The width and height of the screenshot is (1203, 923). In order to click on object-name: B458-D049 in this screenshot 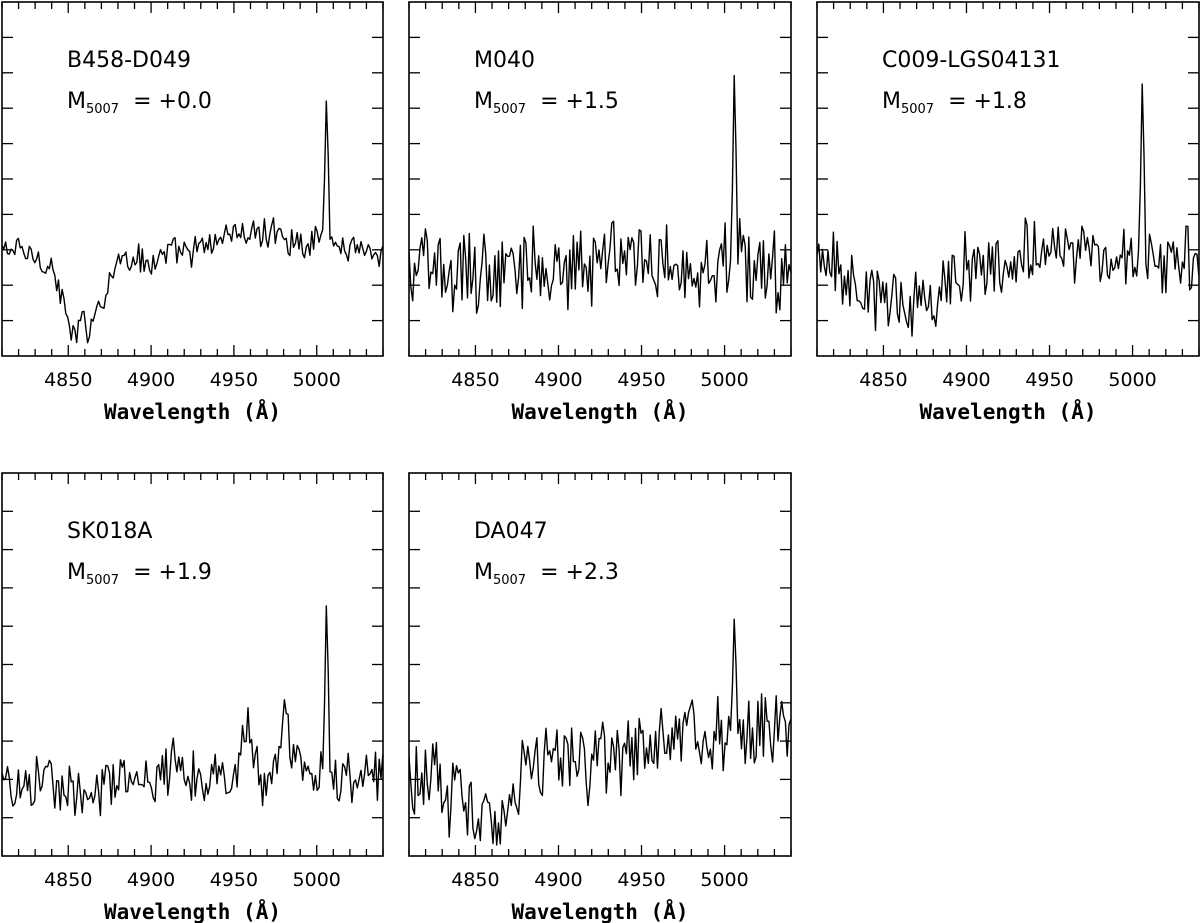, I will do `click(129, 60)`.